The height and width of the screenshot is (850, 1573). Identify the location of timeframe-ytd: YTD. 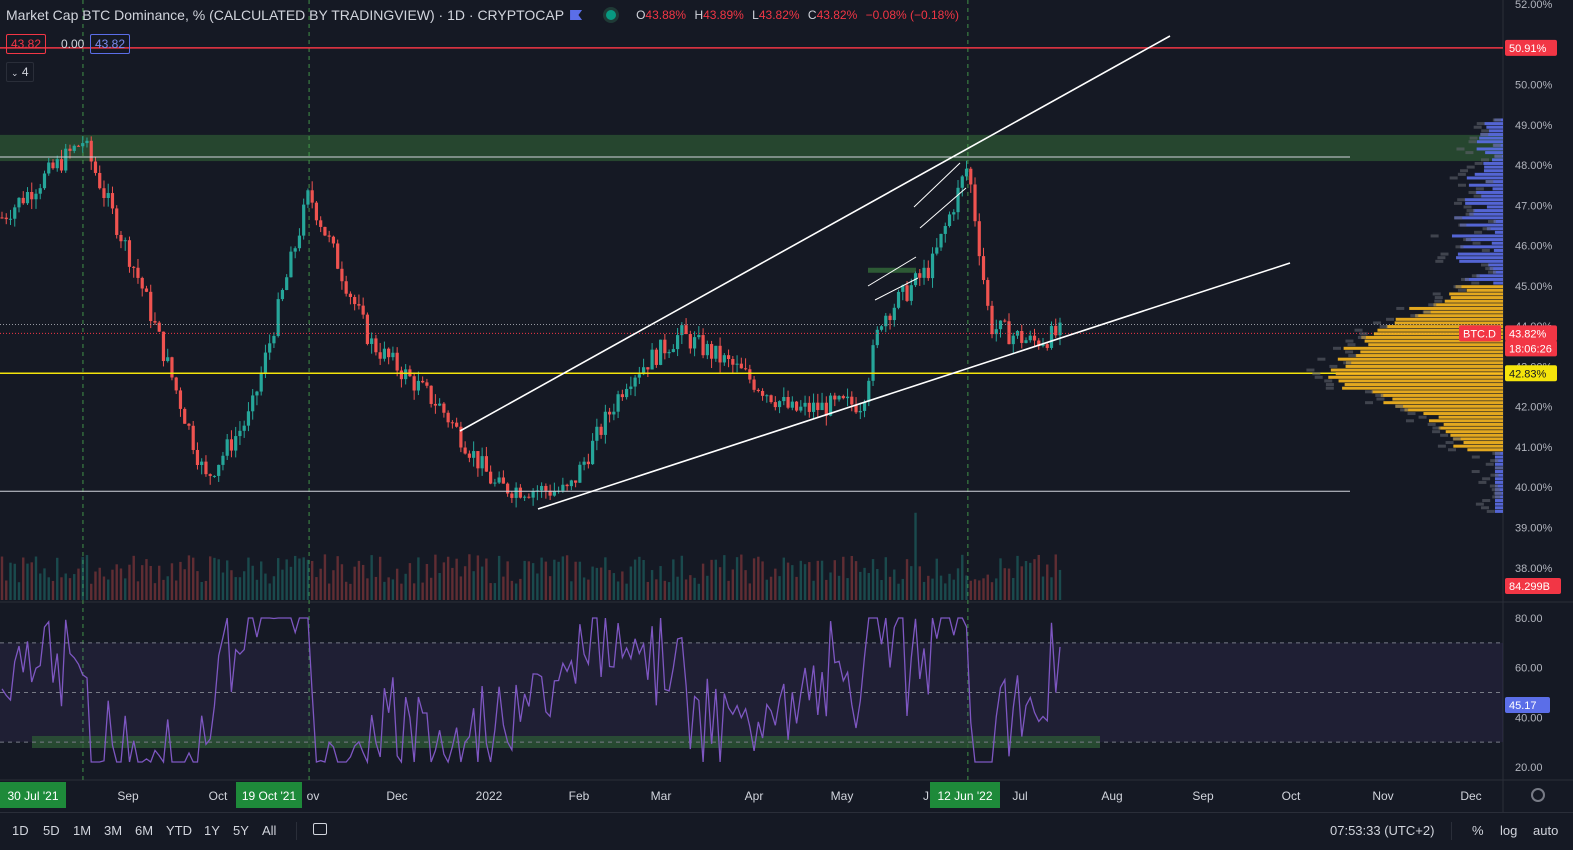
(179, 830).